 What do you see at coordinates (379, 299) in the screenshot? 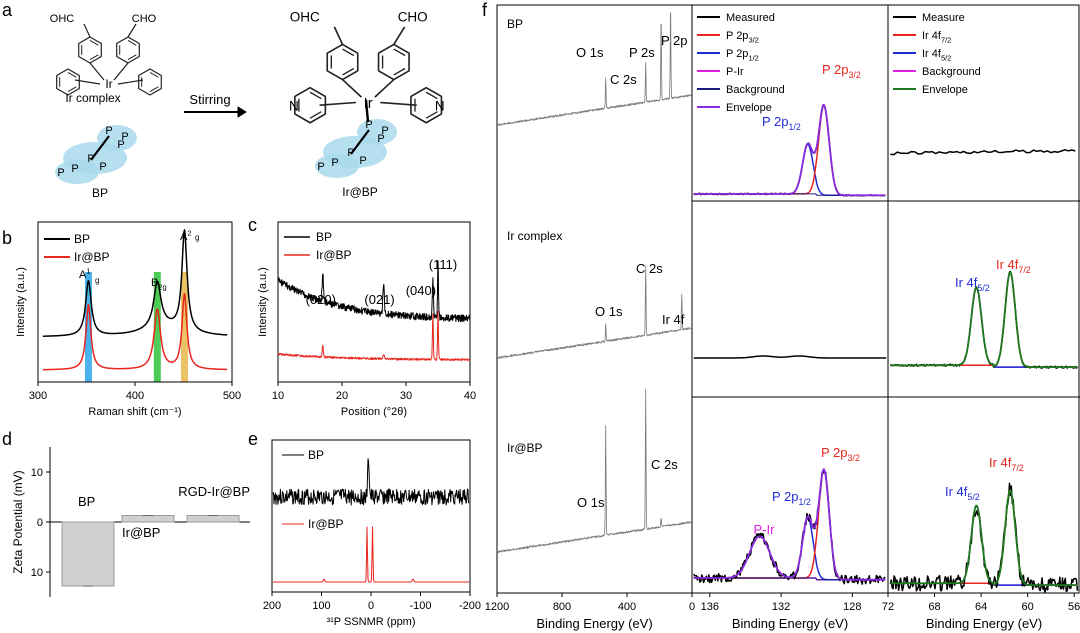
I see `xrd-peak-label: (021)` at bounding box center [379, 299].